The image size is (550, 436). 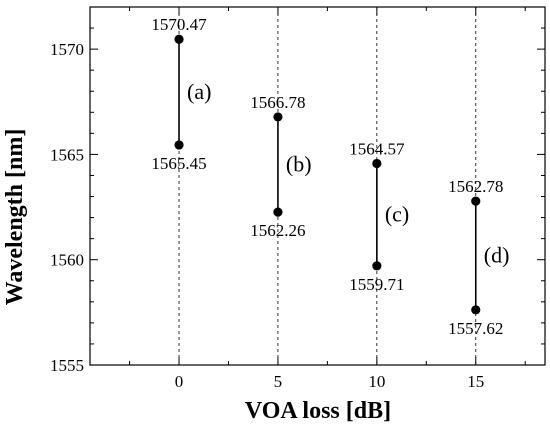 I want to click on group-label-3: (d), so click(x=497, y=254).